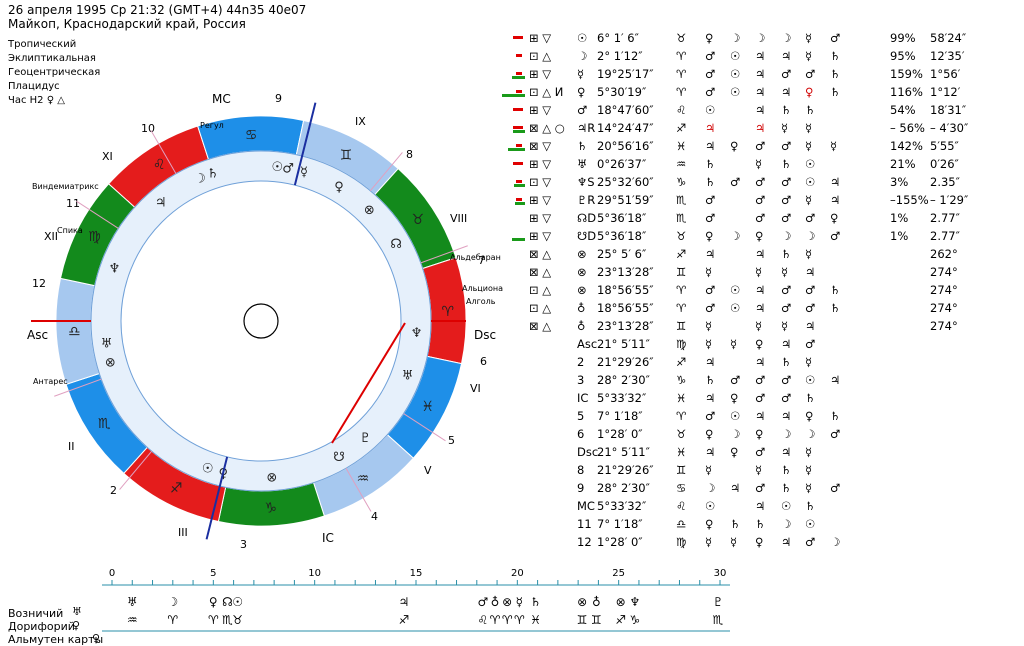 The width and height of the screenshot is (1024, 646). I want to click on wheel-planet-2: ☿, so click(304, 172).